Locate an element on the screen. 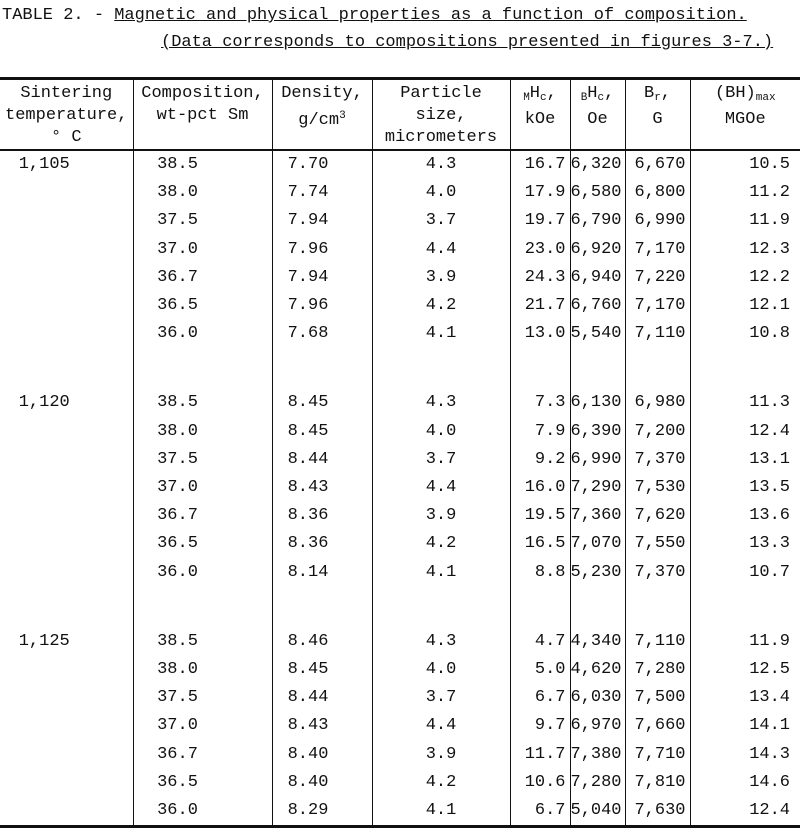 This screenshot has height=828, width=800. data-cell: 16.0 is located at coordinates (540, 488).